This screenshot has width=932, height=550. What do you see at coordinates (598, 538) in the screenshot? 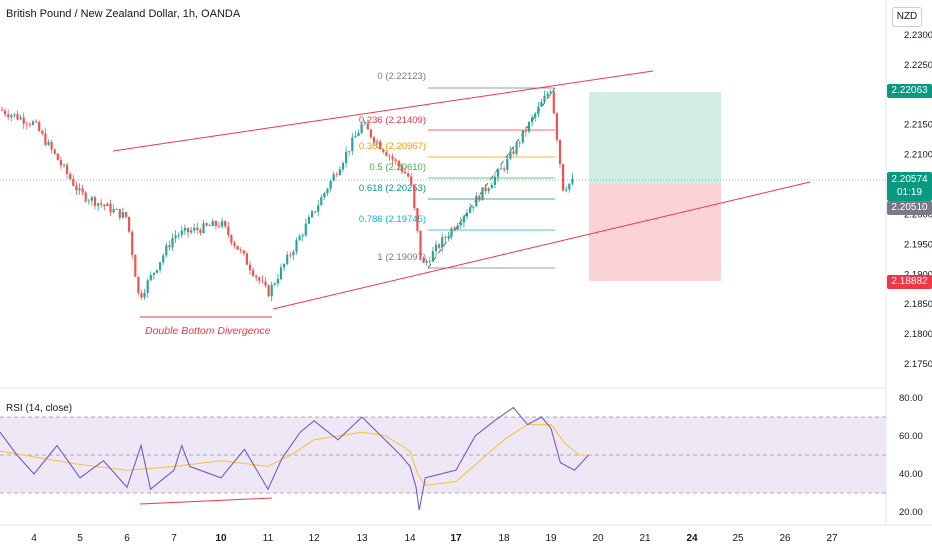
I see `time-tick-label: 20` at bounding box center [598, 538].